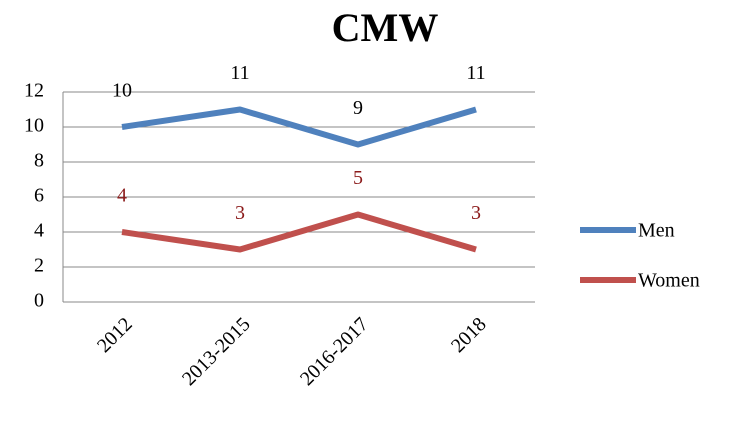  I want to click on y-tick-label: 0, so click(39, 301).